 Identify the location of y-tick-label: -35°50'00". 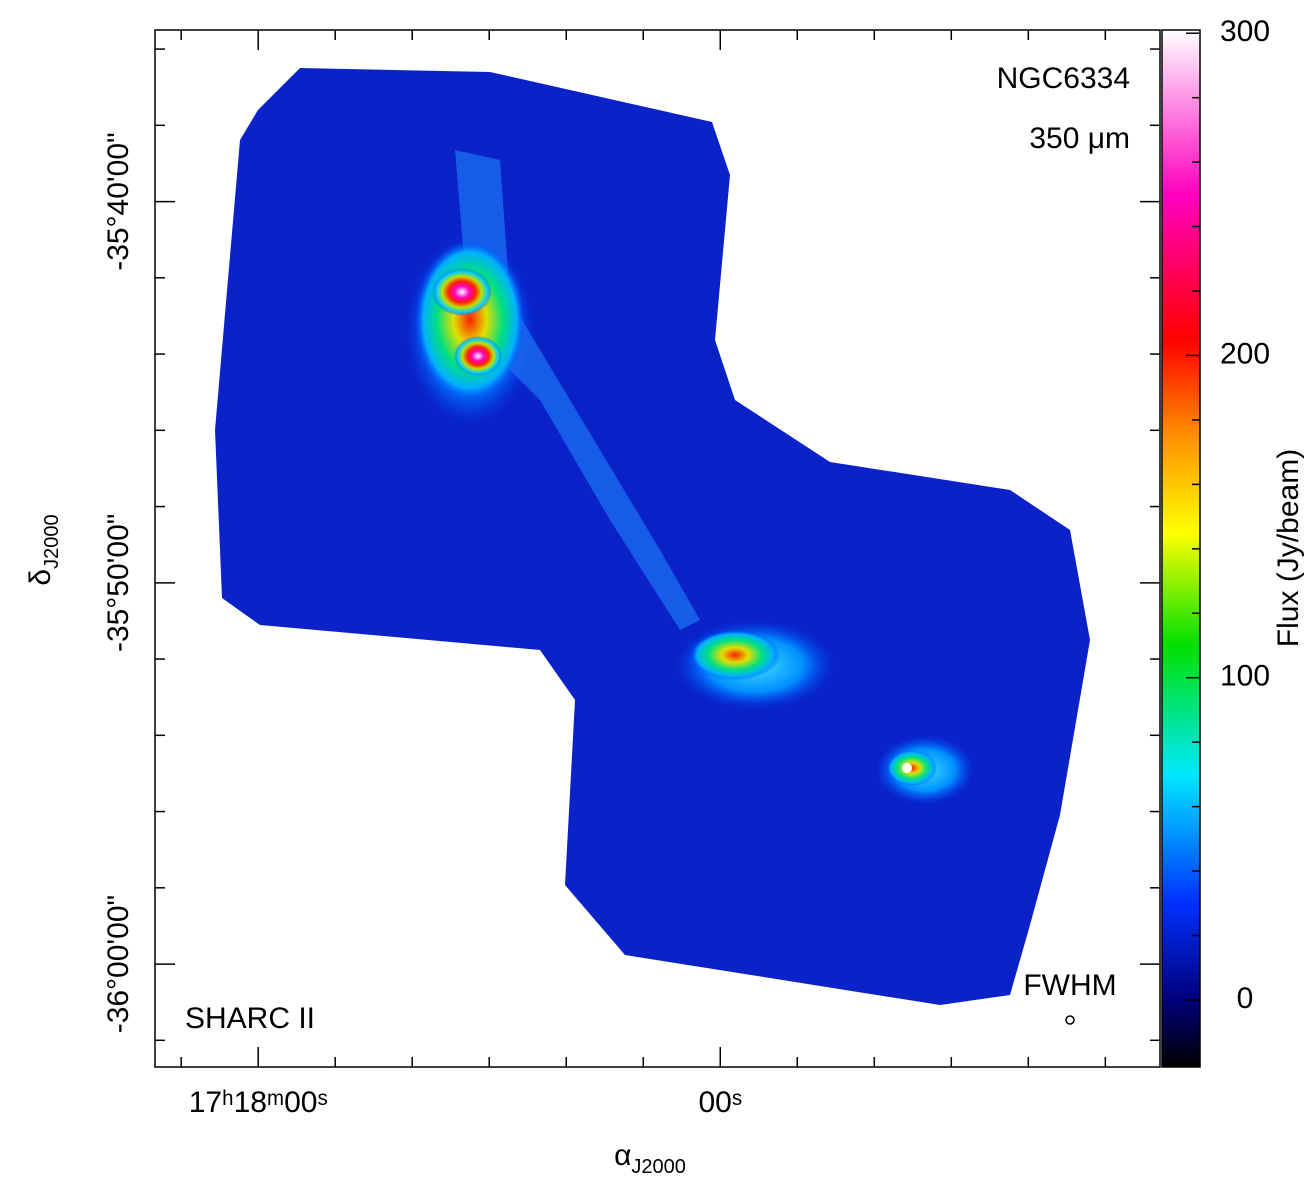
(118, 583).